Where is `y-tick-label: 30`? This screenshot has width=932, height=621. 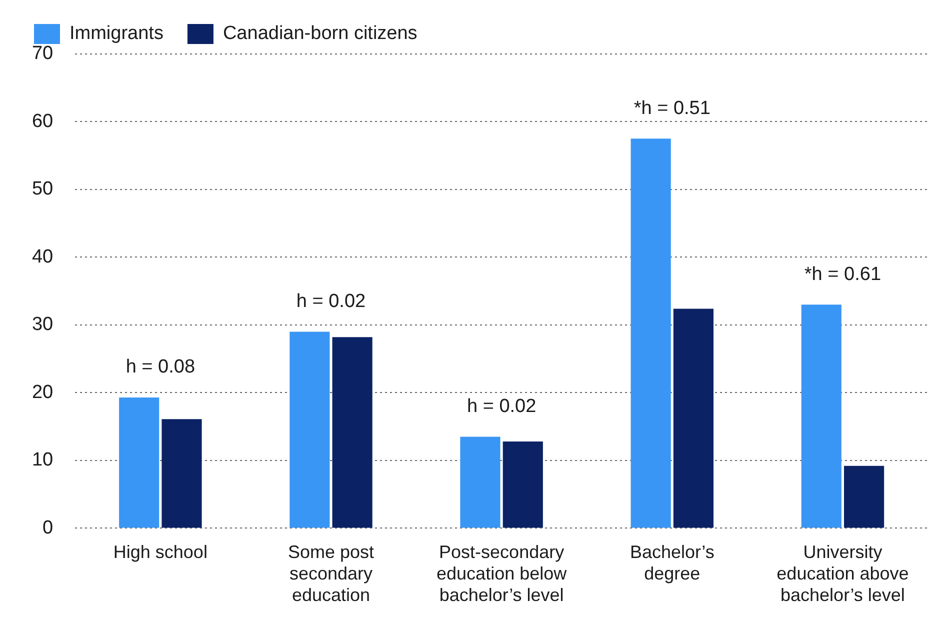 y-tick-label: 30 is located at coordinates (43, 325).